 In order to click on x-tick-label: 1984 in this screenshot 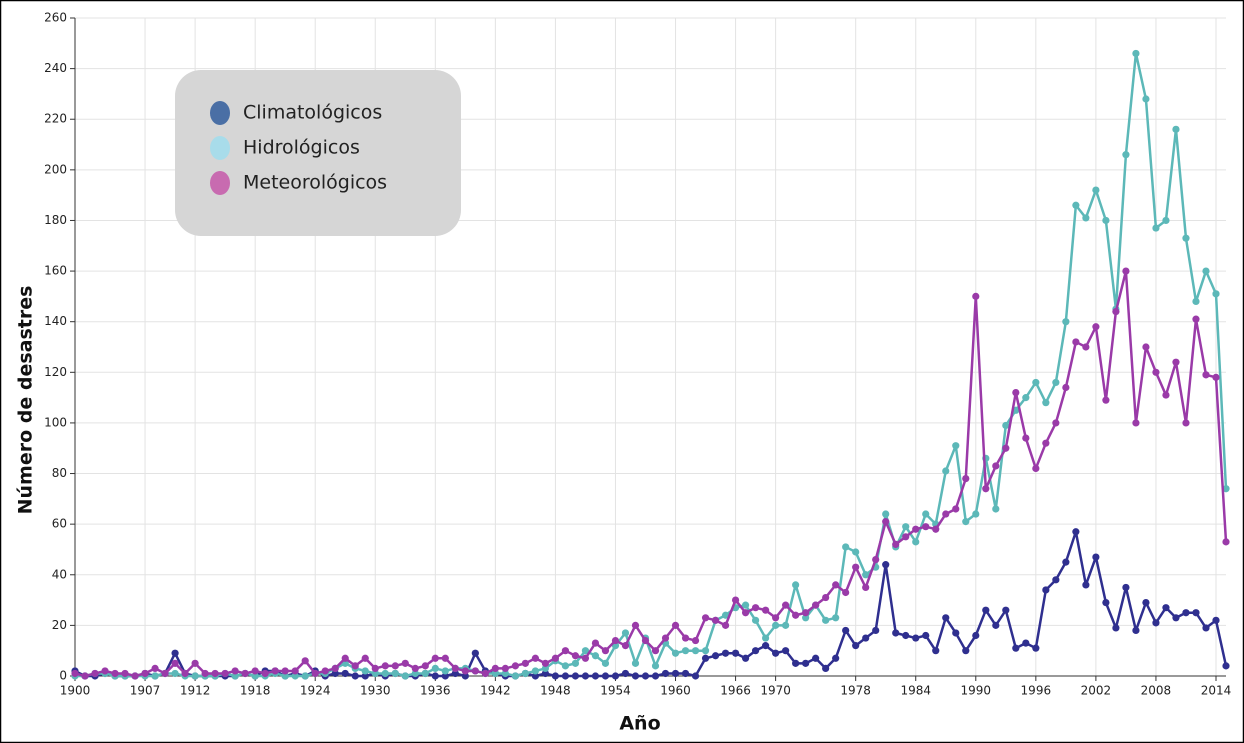, I will do `click(915, 691)`.